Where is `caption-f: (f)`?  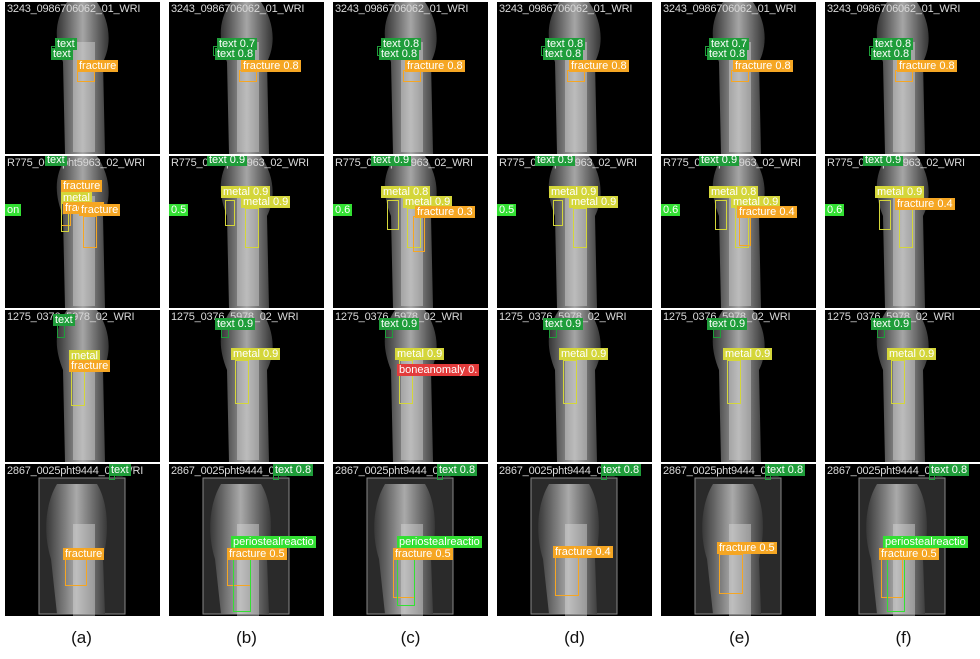 caption-f: (f) is located at coordinates (903, 637).